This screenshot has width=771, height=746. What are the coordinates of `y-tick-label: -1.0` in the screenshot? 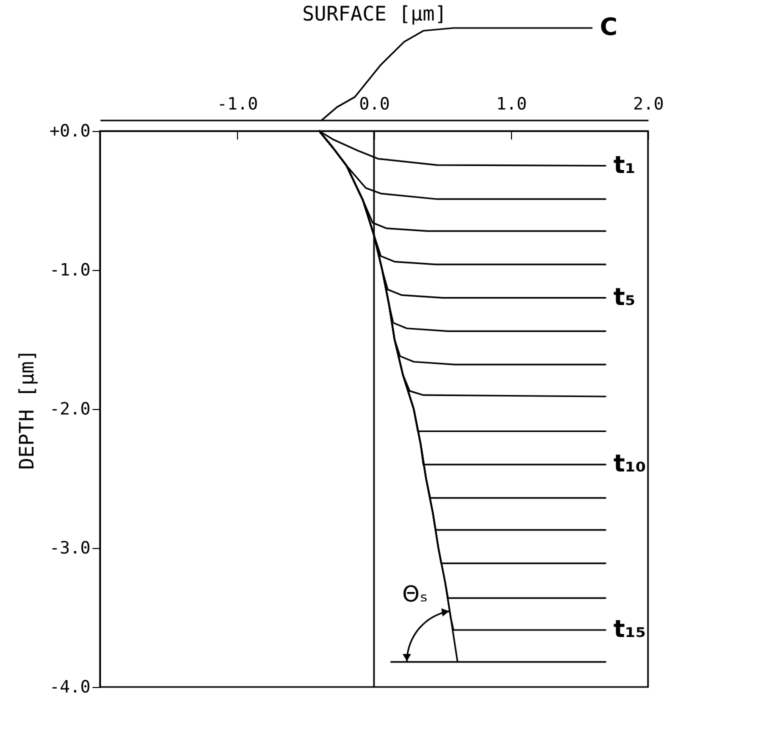 It's located at (70, 270).